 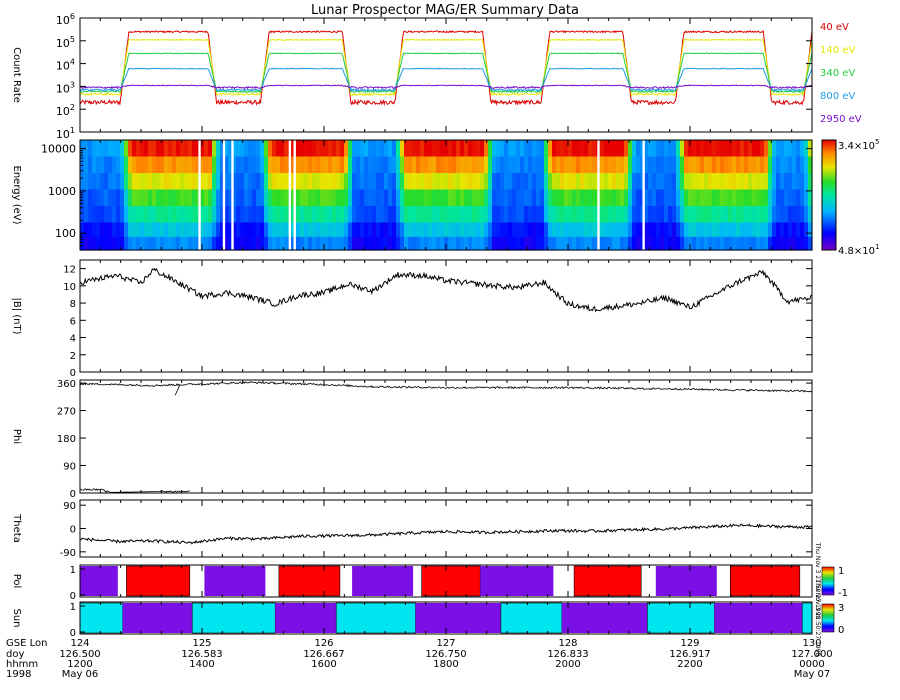 I want to click on colorbar-tick-label: 3, so click(x=841, y=608).